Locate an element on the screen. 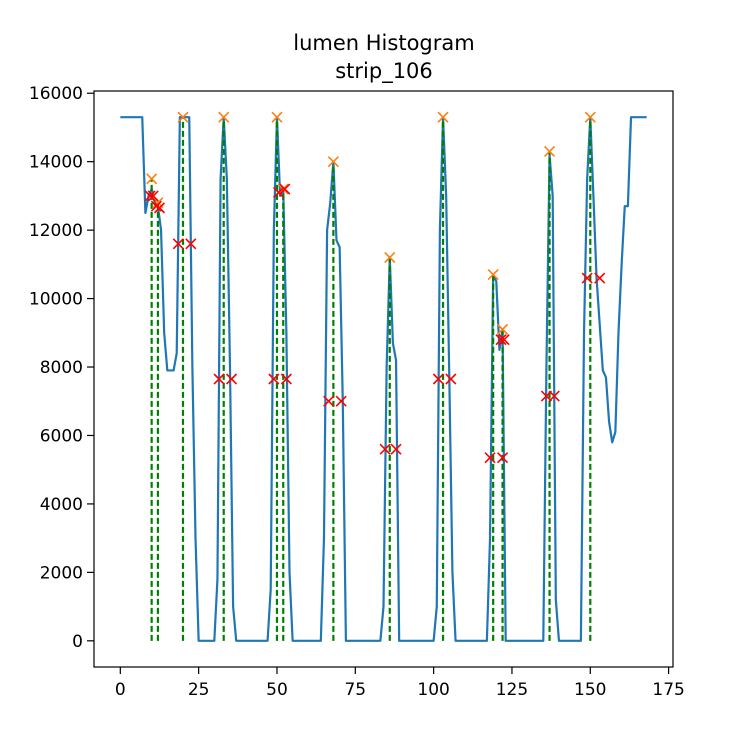 Image resolution: width=750 pixels, height=750 pixels. y-tick-label: 14000 is located at coordinates (56, 163).